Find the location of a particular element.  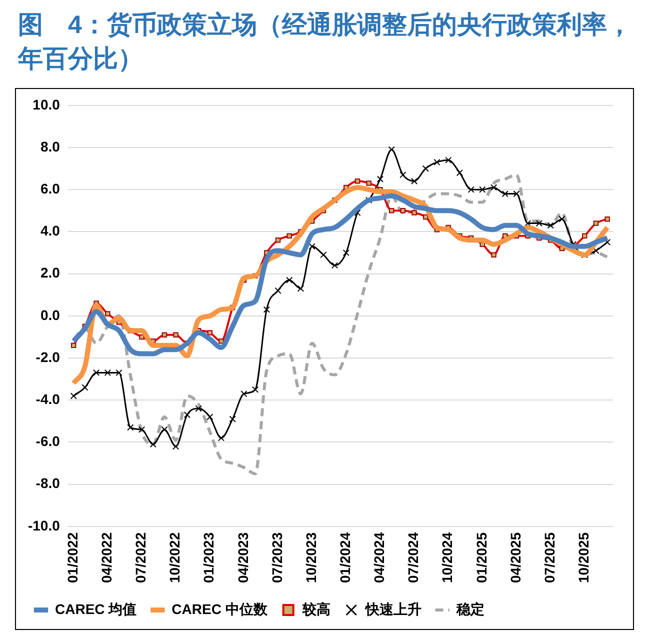

x-tick-label: 01/2022 is located at coordinates (72, 558).